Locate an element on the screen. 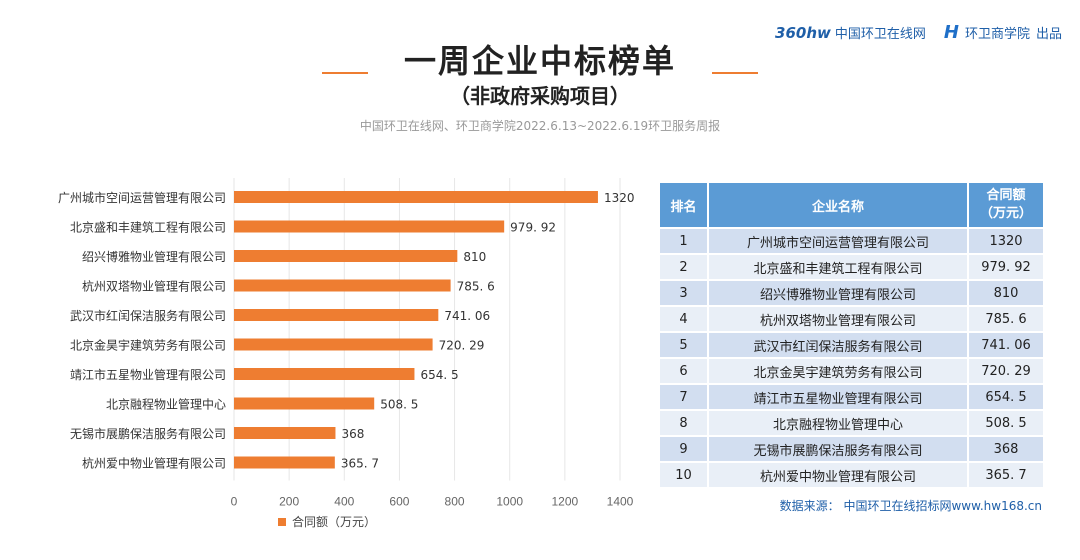  brand-header: 360hw 中国环卫在线网 H 环卫商学院 出品 is located at coordinates (918, 32).